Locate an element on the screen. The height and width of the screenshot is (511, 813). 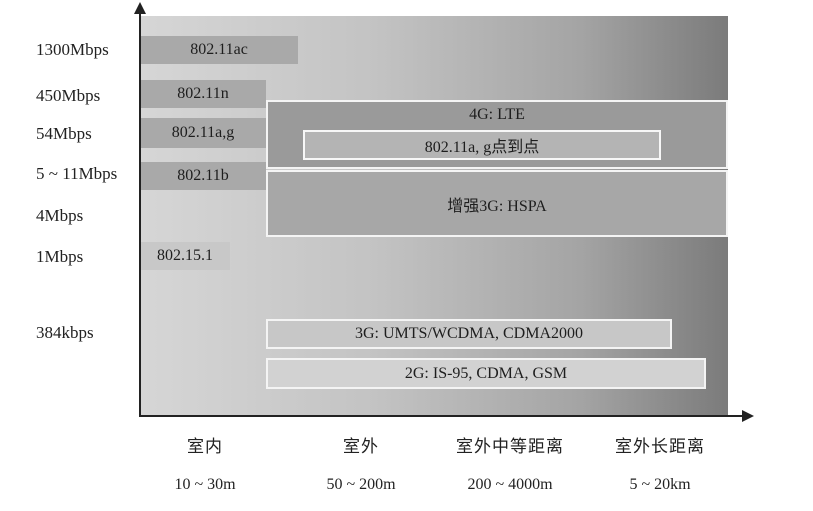
x-range: 50 ~ 200m is located at coordinates (361, 484).